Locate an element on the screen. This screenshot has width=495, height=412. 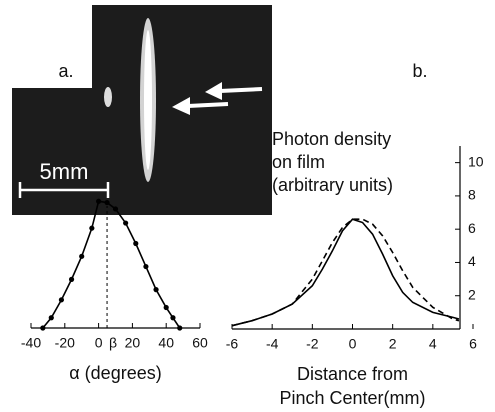
scale-bar is located at coordinates (64, 190).